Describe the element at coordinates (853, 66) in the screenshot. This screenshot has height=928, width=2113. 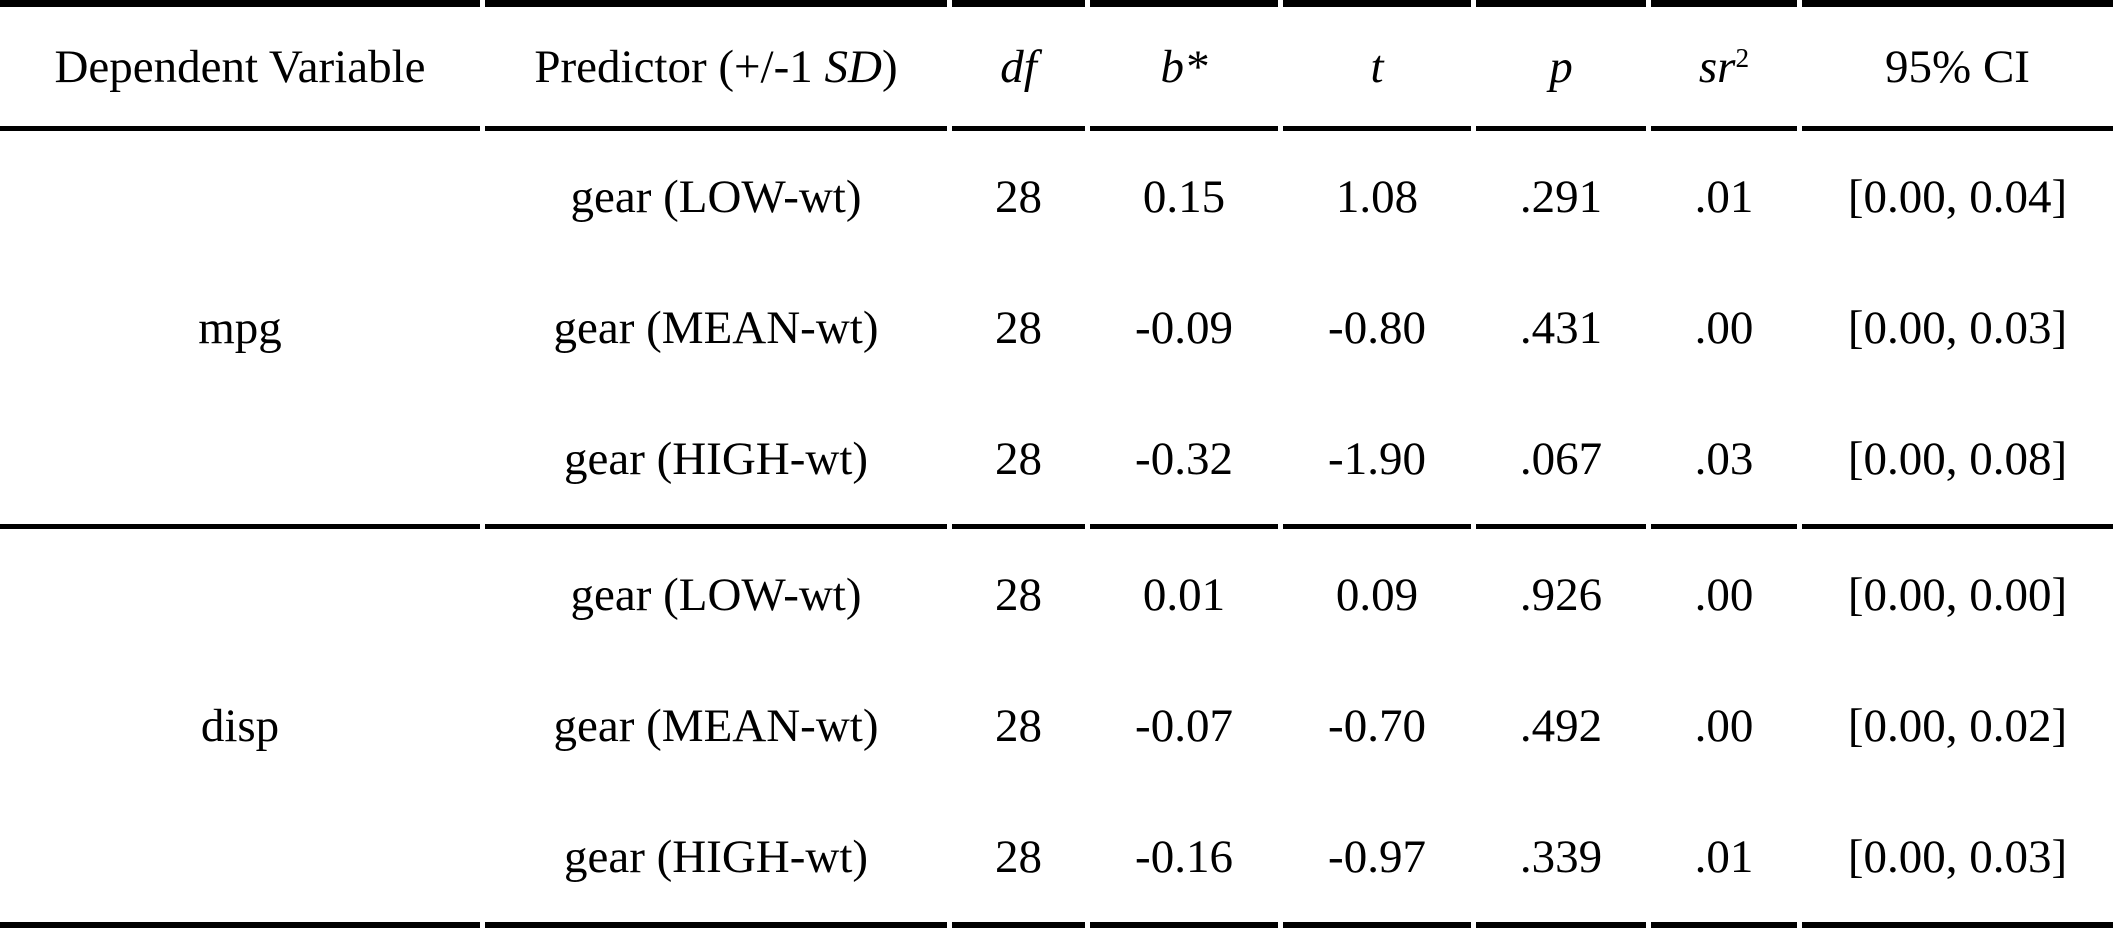
I see `header-predictor-sd-label: SD` at that location.